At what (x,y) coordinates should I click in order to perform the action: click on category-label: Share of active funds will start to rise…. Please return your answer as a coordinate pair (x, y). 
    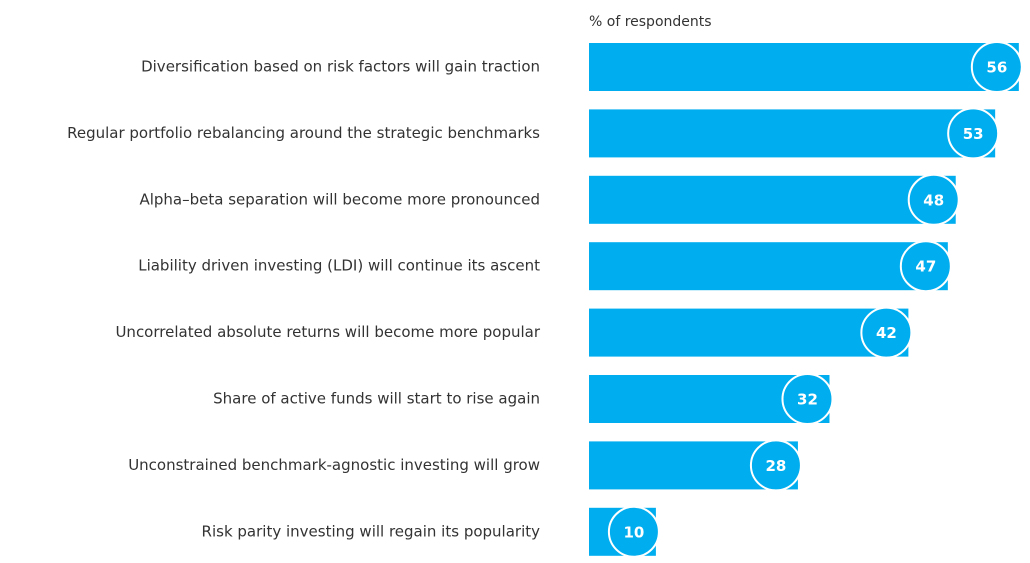
    Looking at the image, I should click on (376, 399).